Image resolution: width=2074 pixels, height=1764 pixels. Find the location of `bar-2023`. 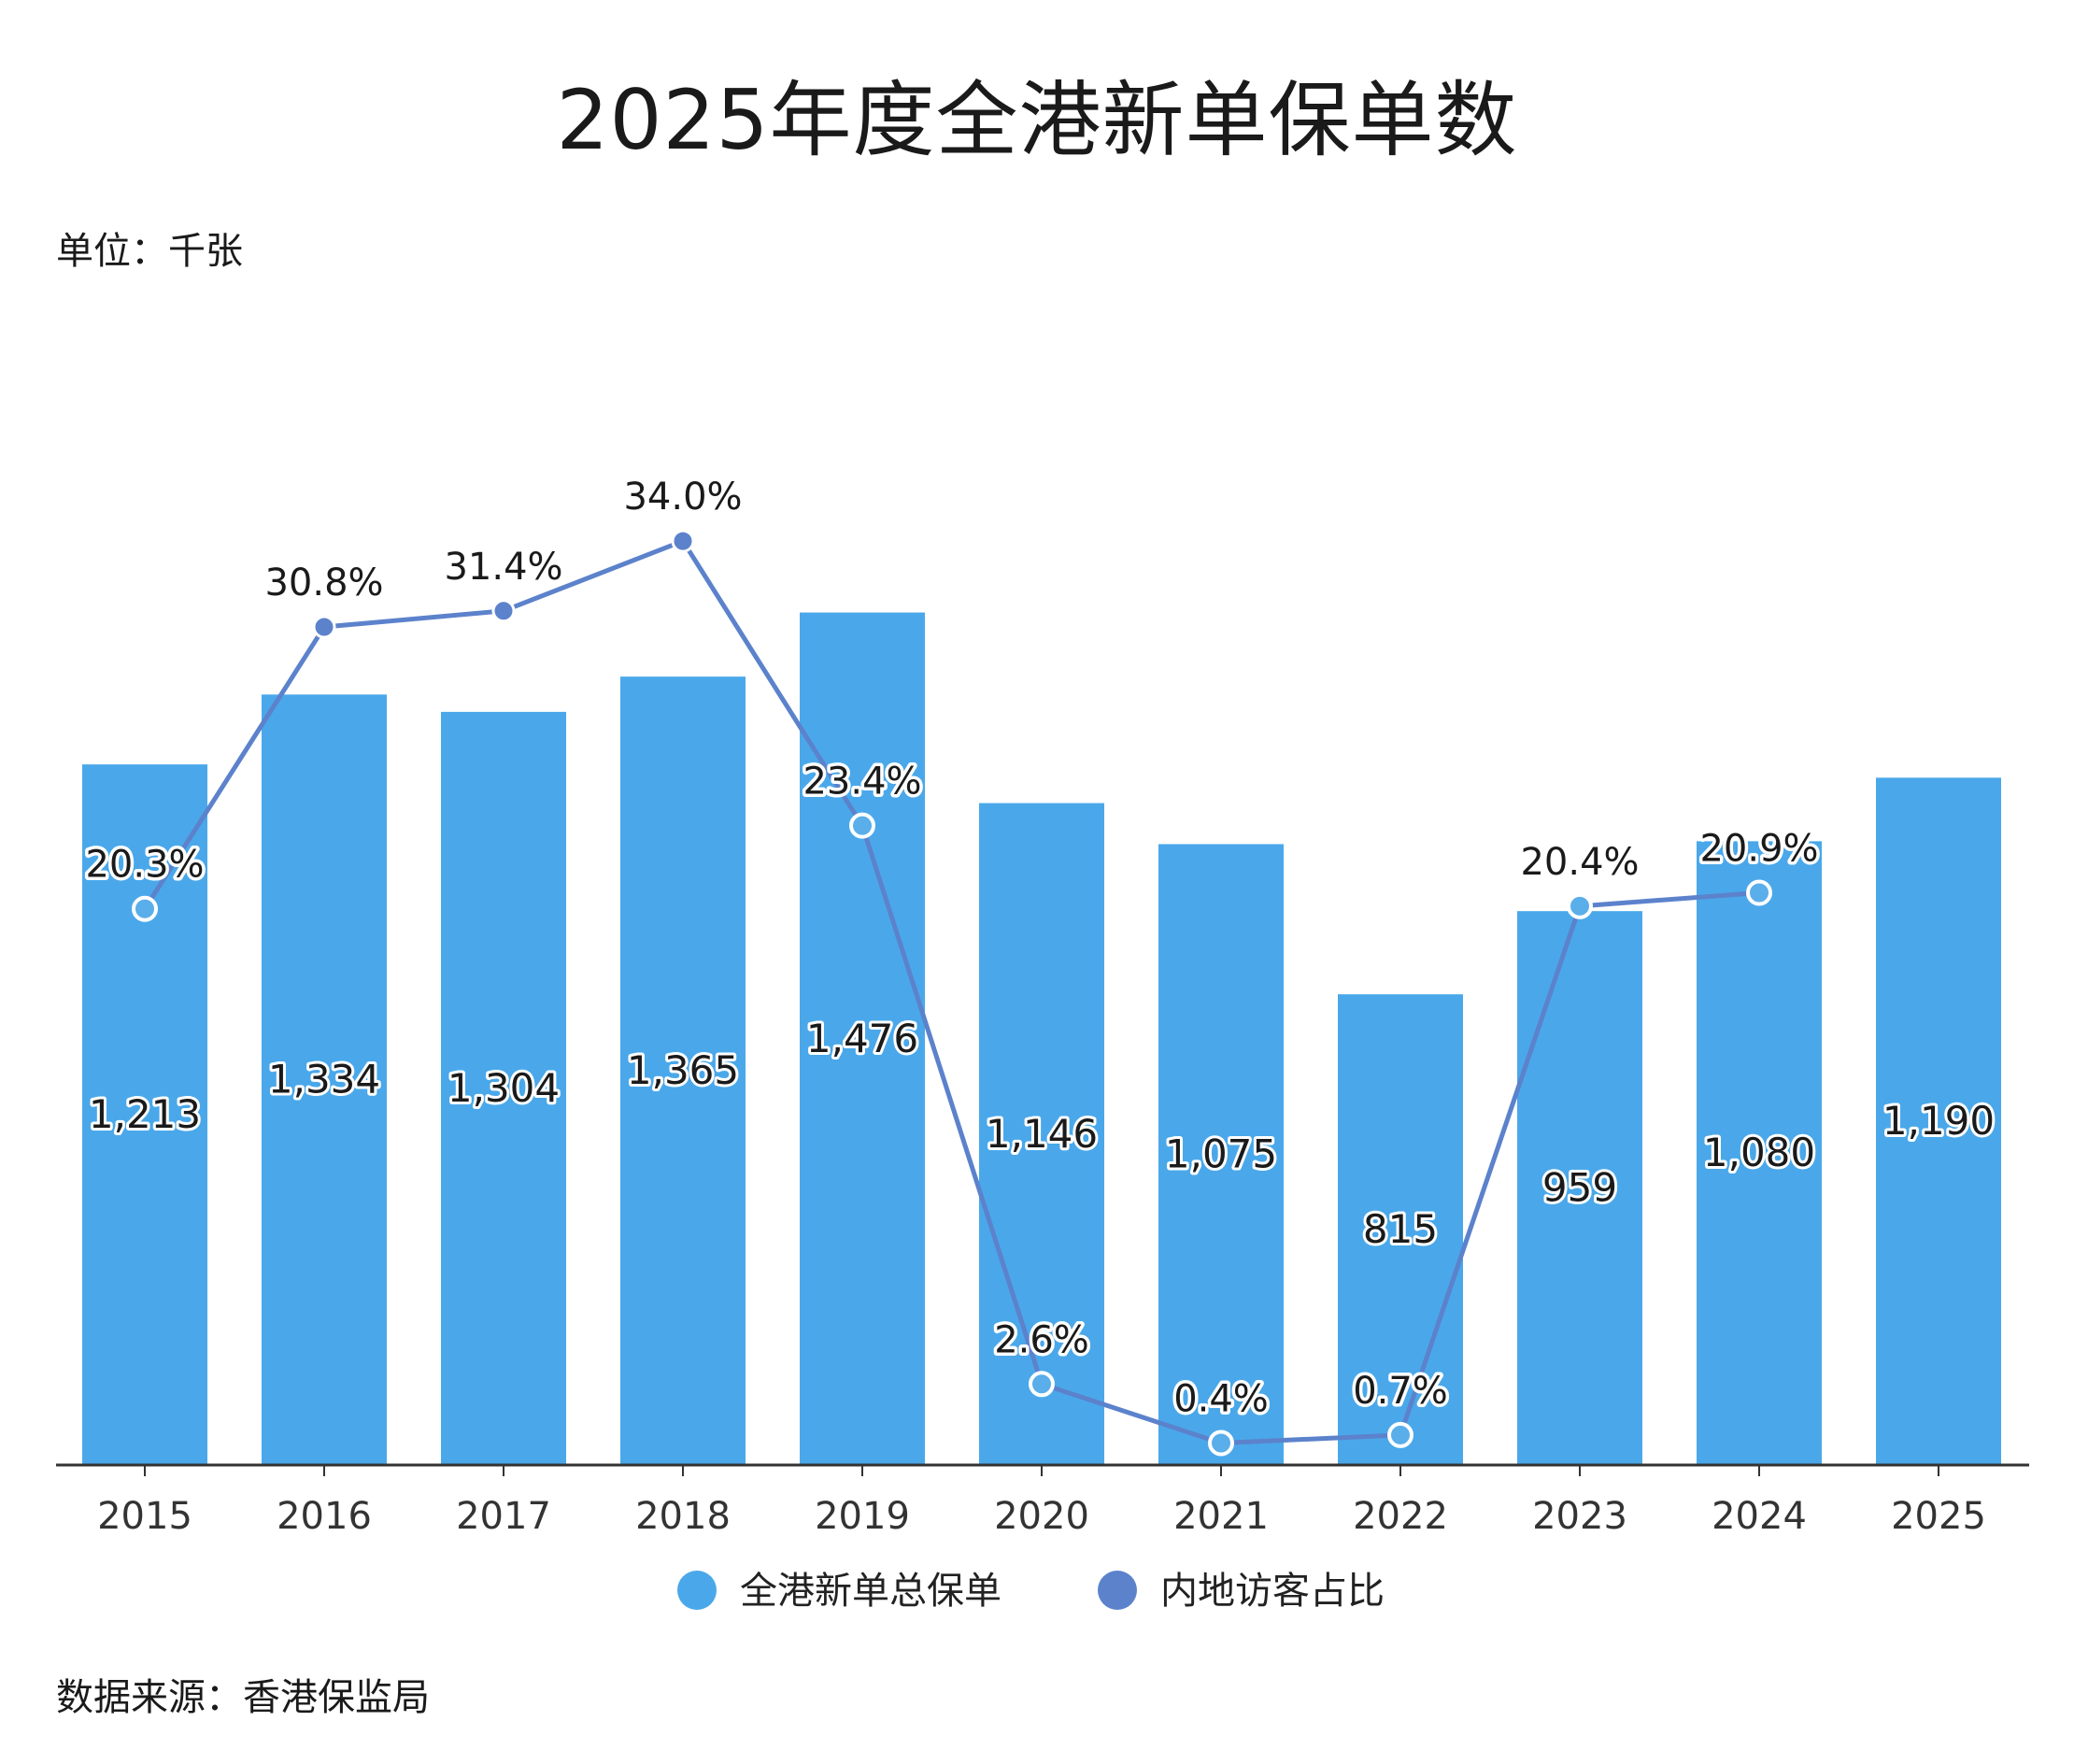

bar-2023 is located at coordinates (1579, 1188).